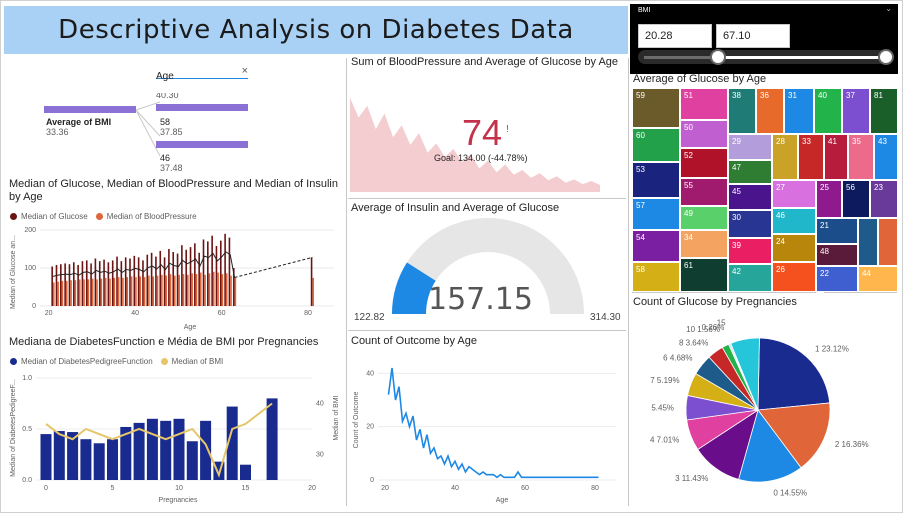 The width and height of the screenshot is (903, 513). Describe the element at coordinates (836, 157) in the screenshot. I see `treemap-cell-age-41: 41` at that location.